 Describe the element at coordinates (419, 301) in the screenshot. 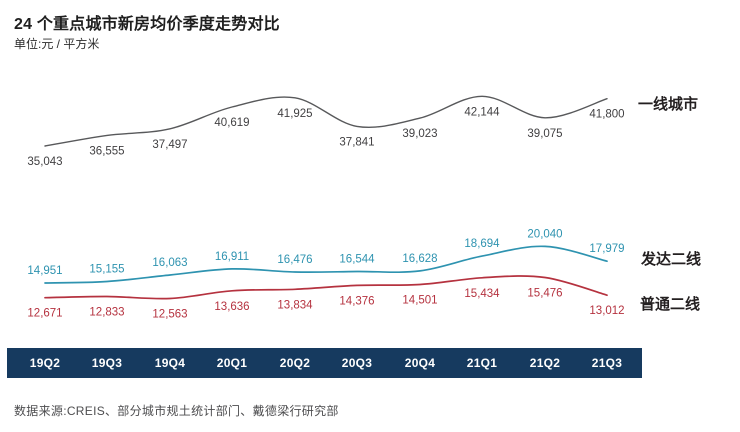

I see `data-label: 14,501` at that location.